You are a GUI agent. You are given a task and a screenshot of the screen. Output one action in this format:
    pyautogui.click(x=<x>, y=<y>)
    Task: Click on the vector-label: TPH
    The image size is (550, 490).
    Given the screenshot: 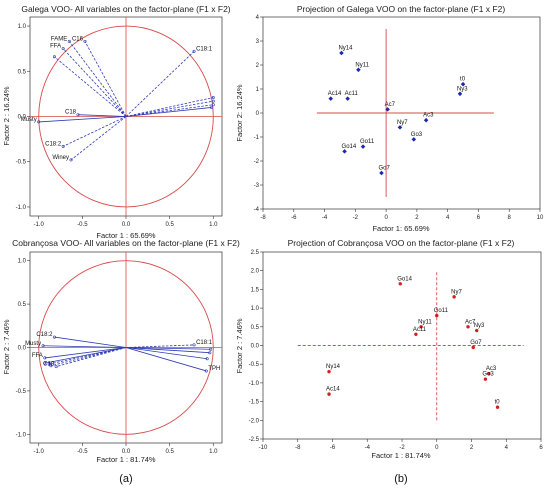 What is the action you would take?
    pyautogui.click(x=214, y=369)
    